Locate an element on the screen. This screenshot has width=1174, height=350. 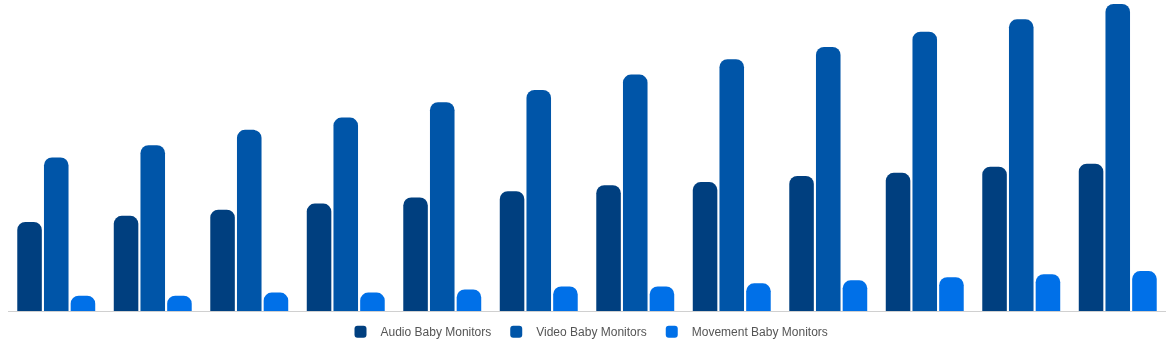
legend-label: Audio Baby Monitors is located at coordinates (436, 332).